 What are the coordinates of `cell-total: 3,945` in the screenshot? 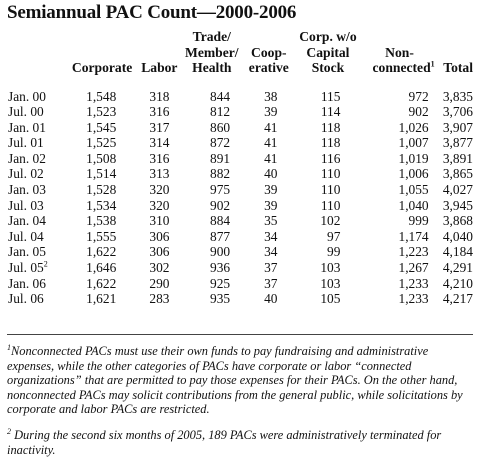 It's located at (457, 205).